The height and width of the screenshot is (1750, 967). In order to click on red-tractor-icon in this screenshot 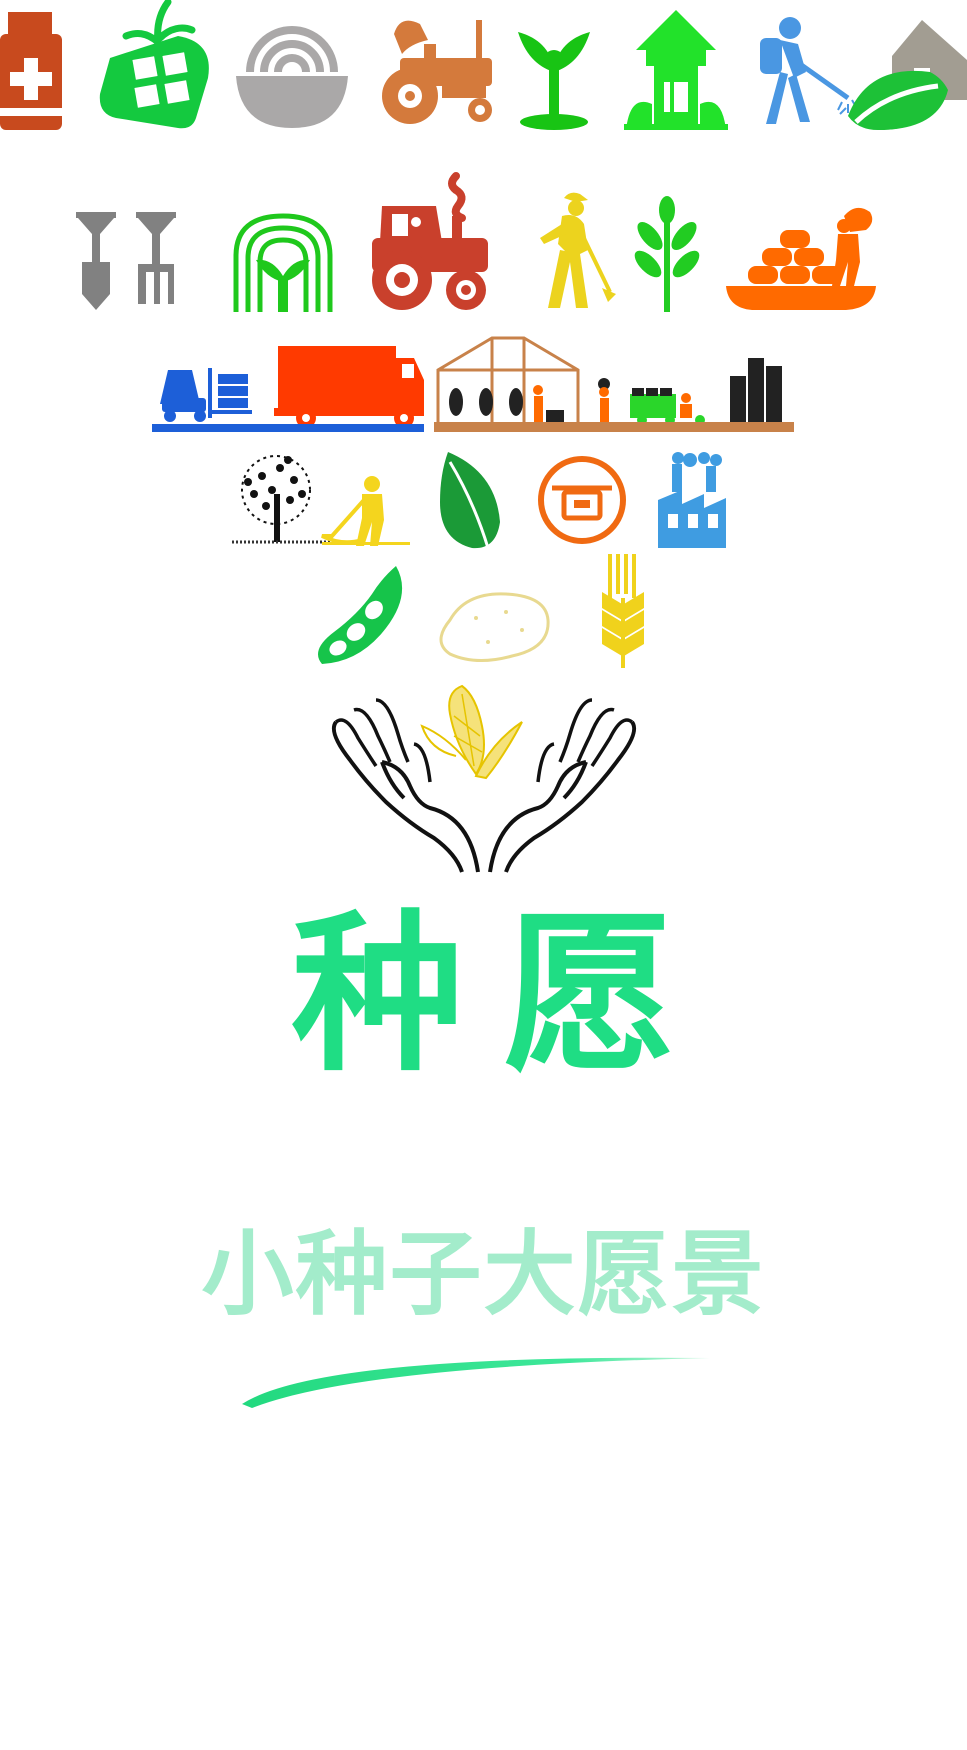, I will do `click(430, 241)`.